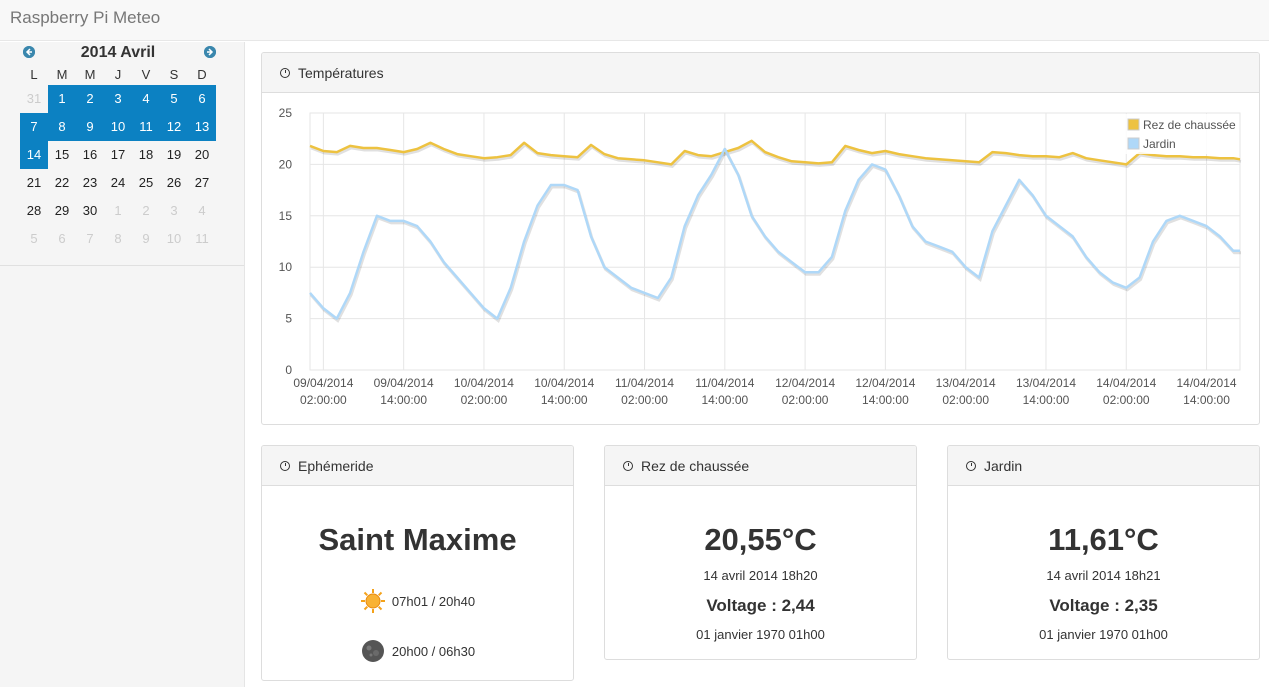  Describe the element at coordinates (62, 182) in the screenshot. I see `calendar-day: 22` at that location.